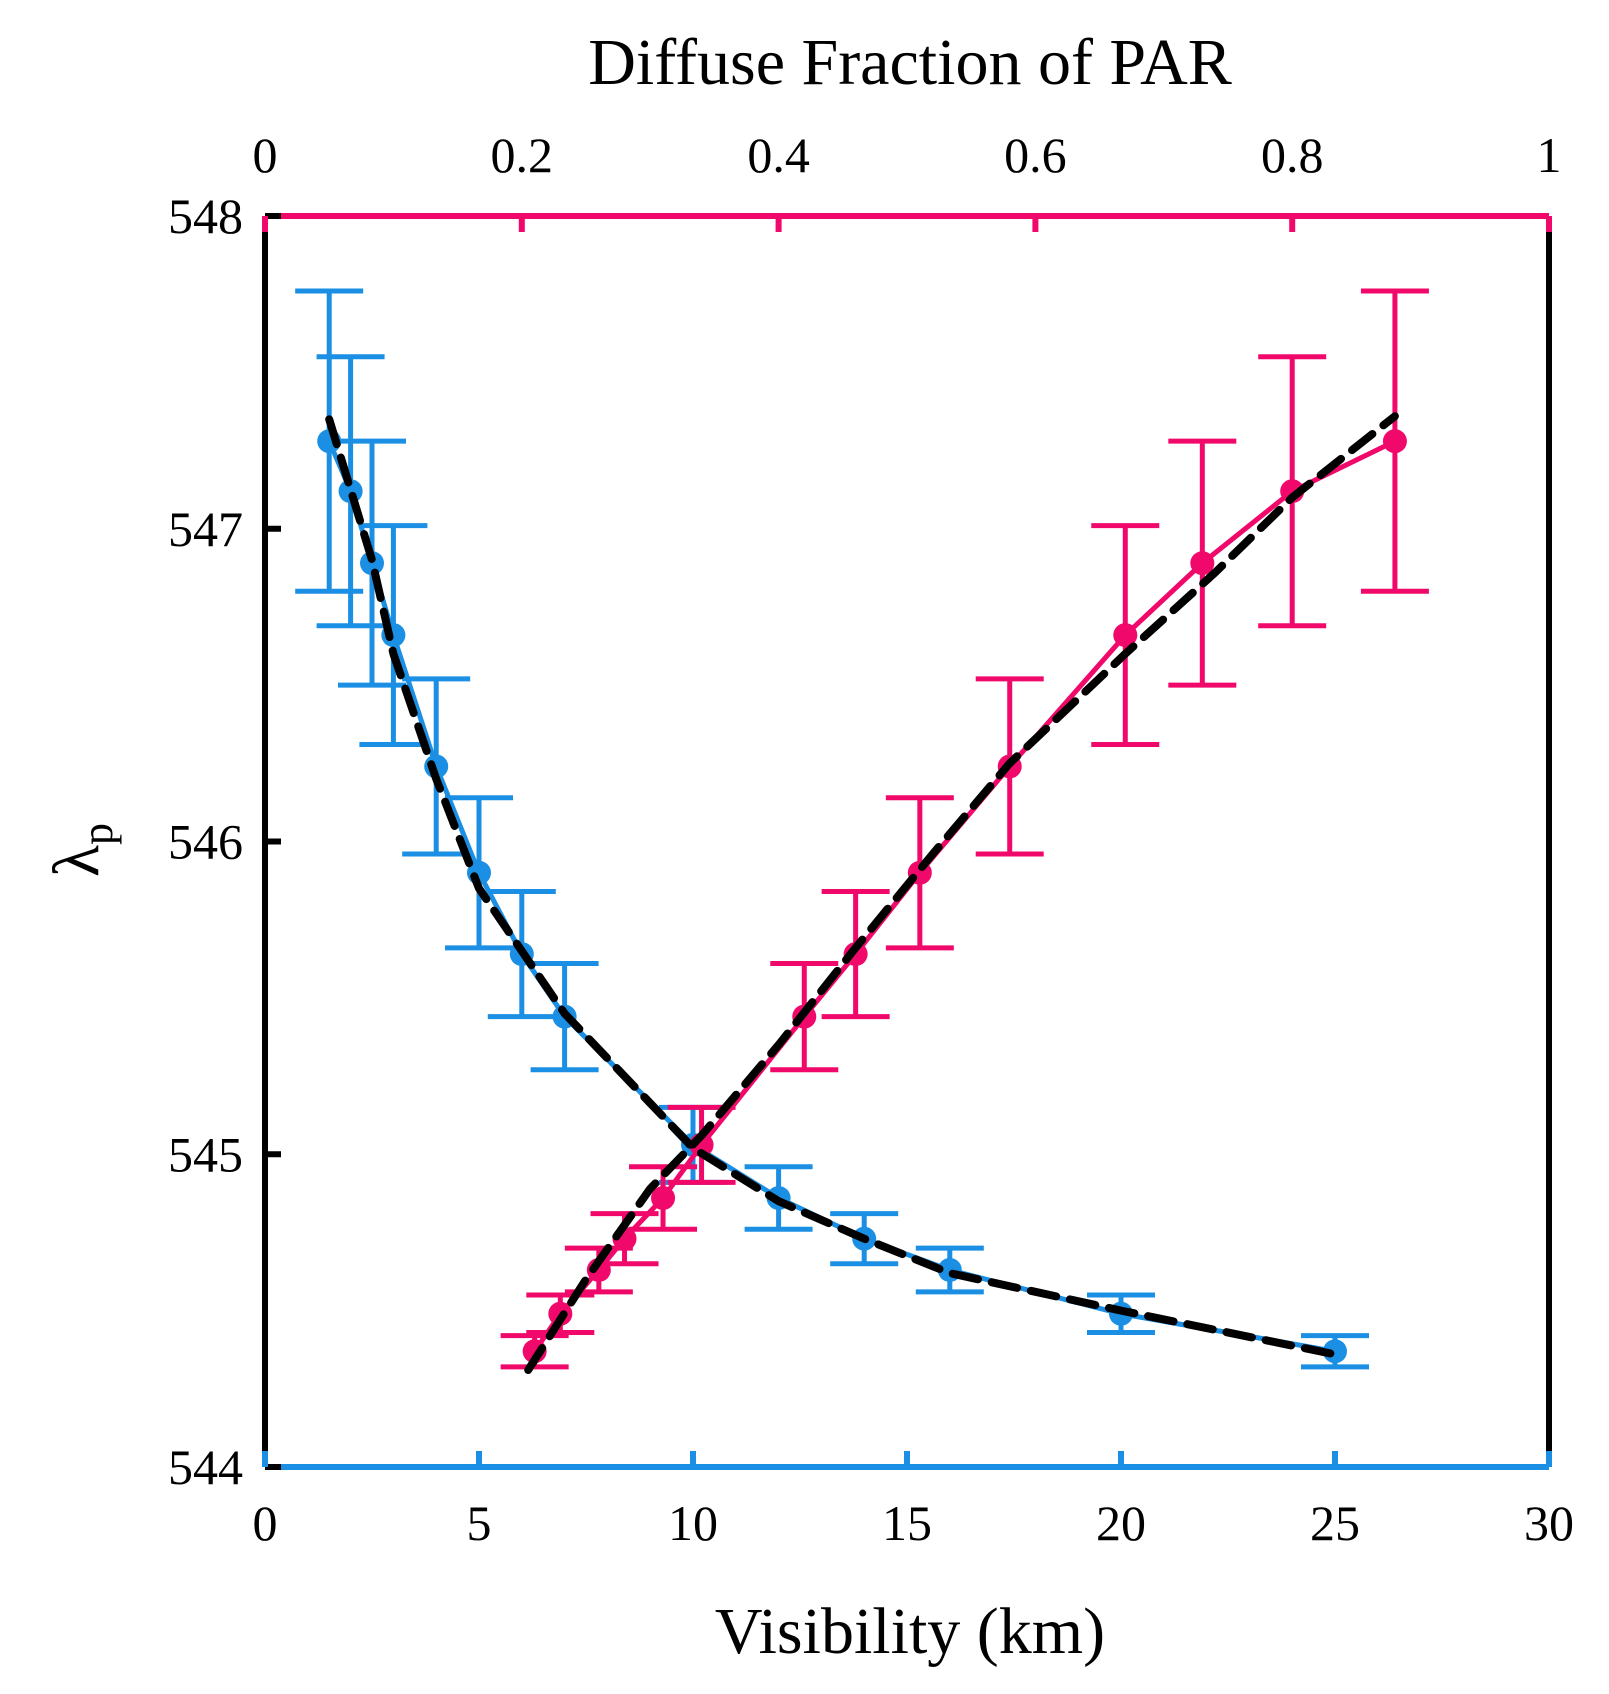  I want to click on y-tick-label: 546, so click(205, 842).